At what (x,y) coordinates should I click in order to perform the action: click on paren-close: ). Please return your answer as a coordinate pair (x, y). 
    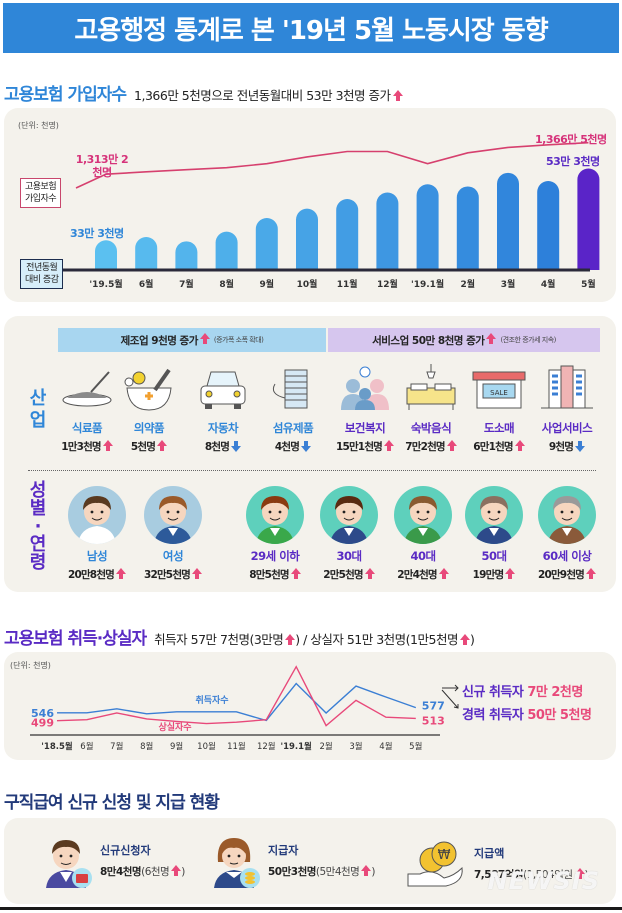
    Looking at the image, I should click on (373, 871).